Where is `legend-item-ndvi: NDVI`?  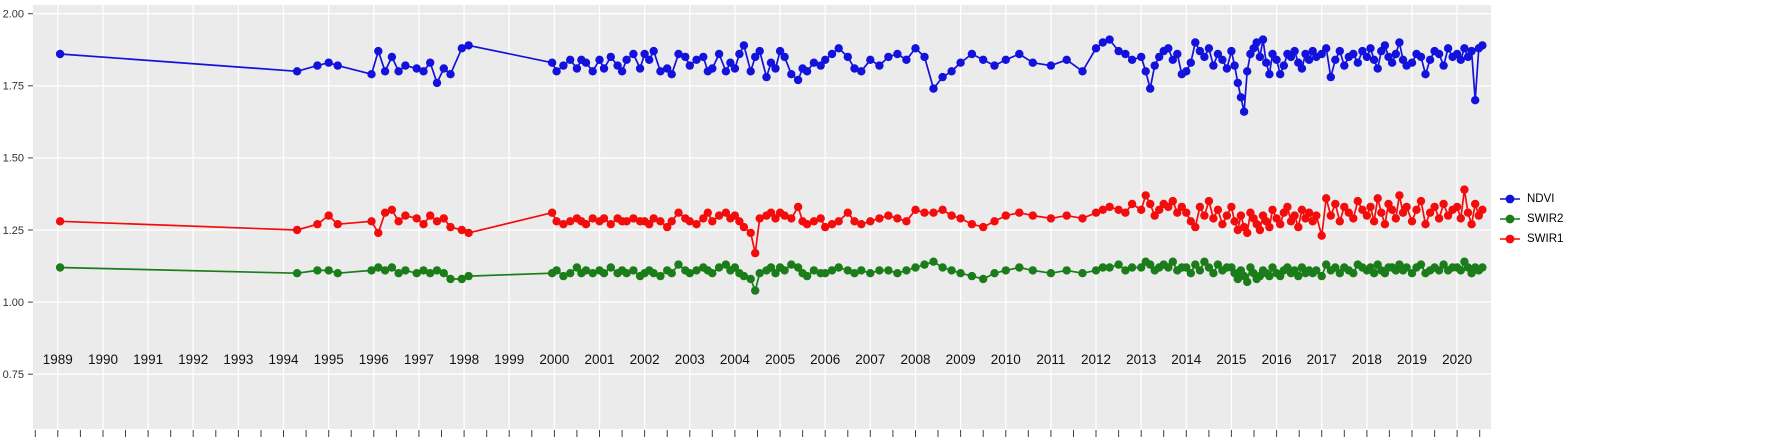 legend-item-ndvi: NDVI is located at coordinates (1530, 198).